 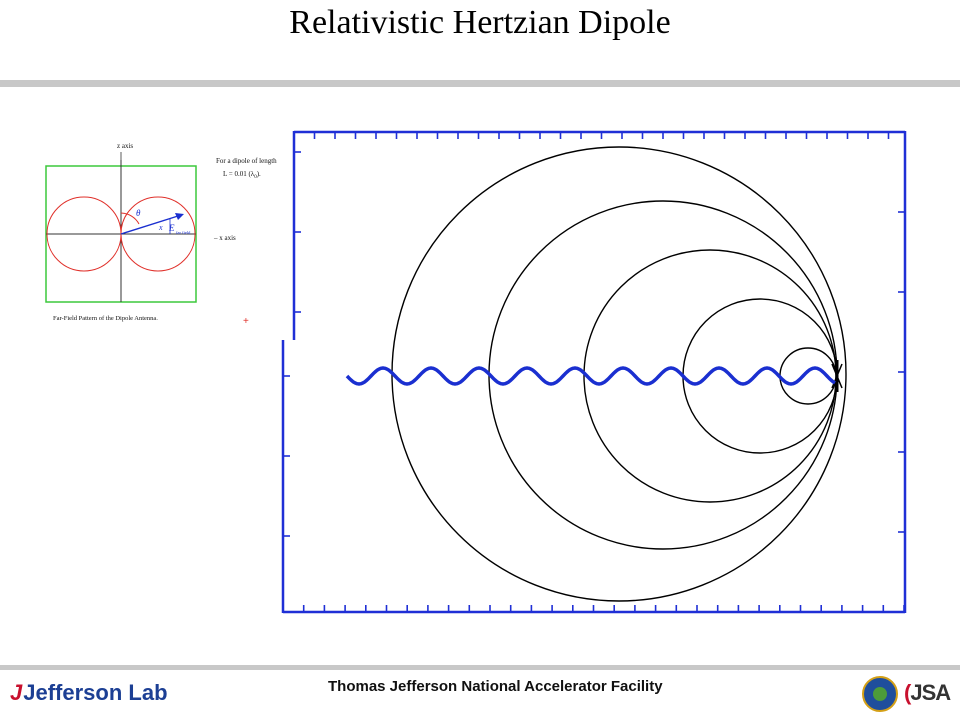 I want to click on inset-e-symbol: E, so click(x=171, y=228).